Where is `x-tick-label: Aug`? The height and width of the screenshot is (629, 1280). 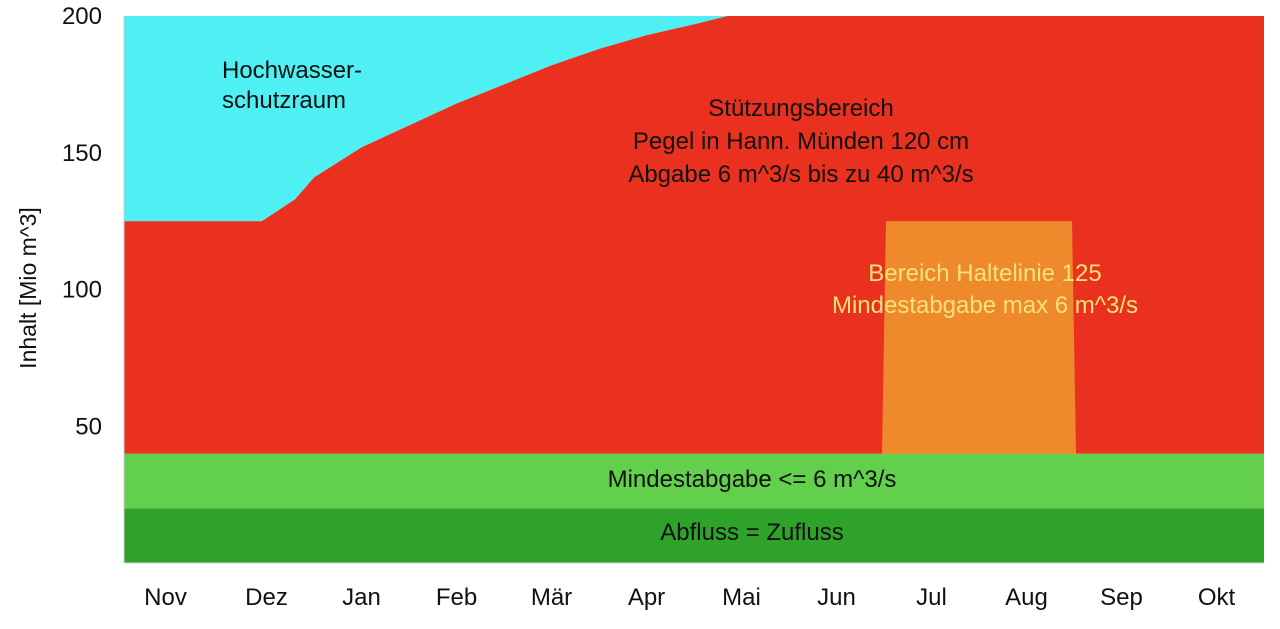 x-tick-label: Aug is located at coordinates (1026, 597).